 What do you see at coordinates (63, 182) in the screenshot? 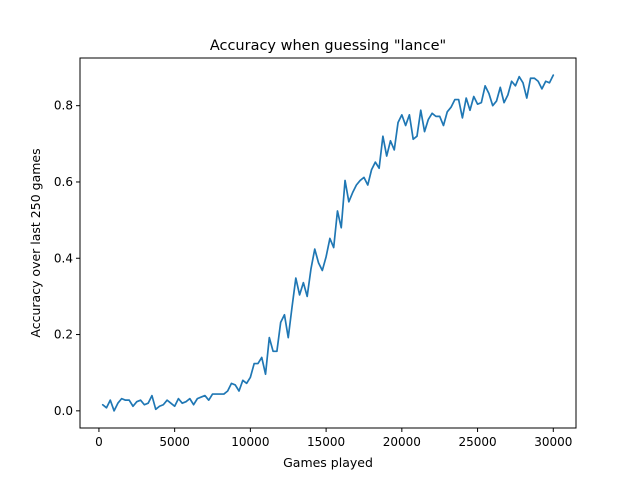
I see `y-tick-label: 0.6` at bounding box center [63, 182].